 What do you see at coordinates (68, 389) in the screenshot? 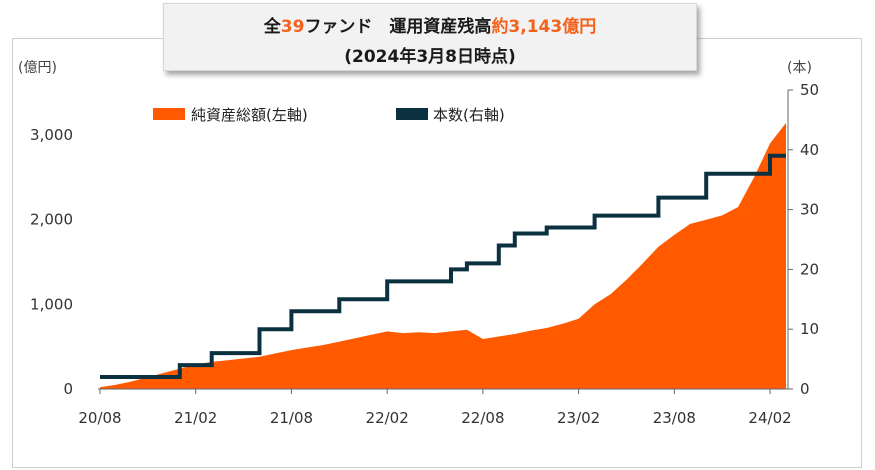
I see `left-tick-label: 0` at bounding box center [68, 389].